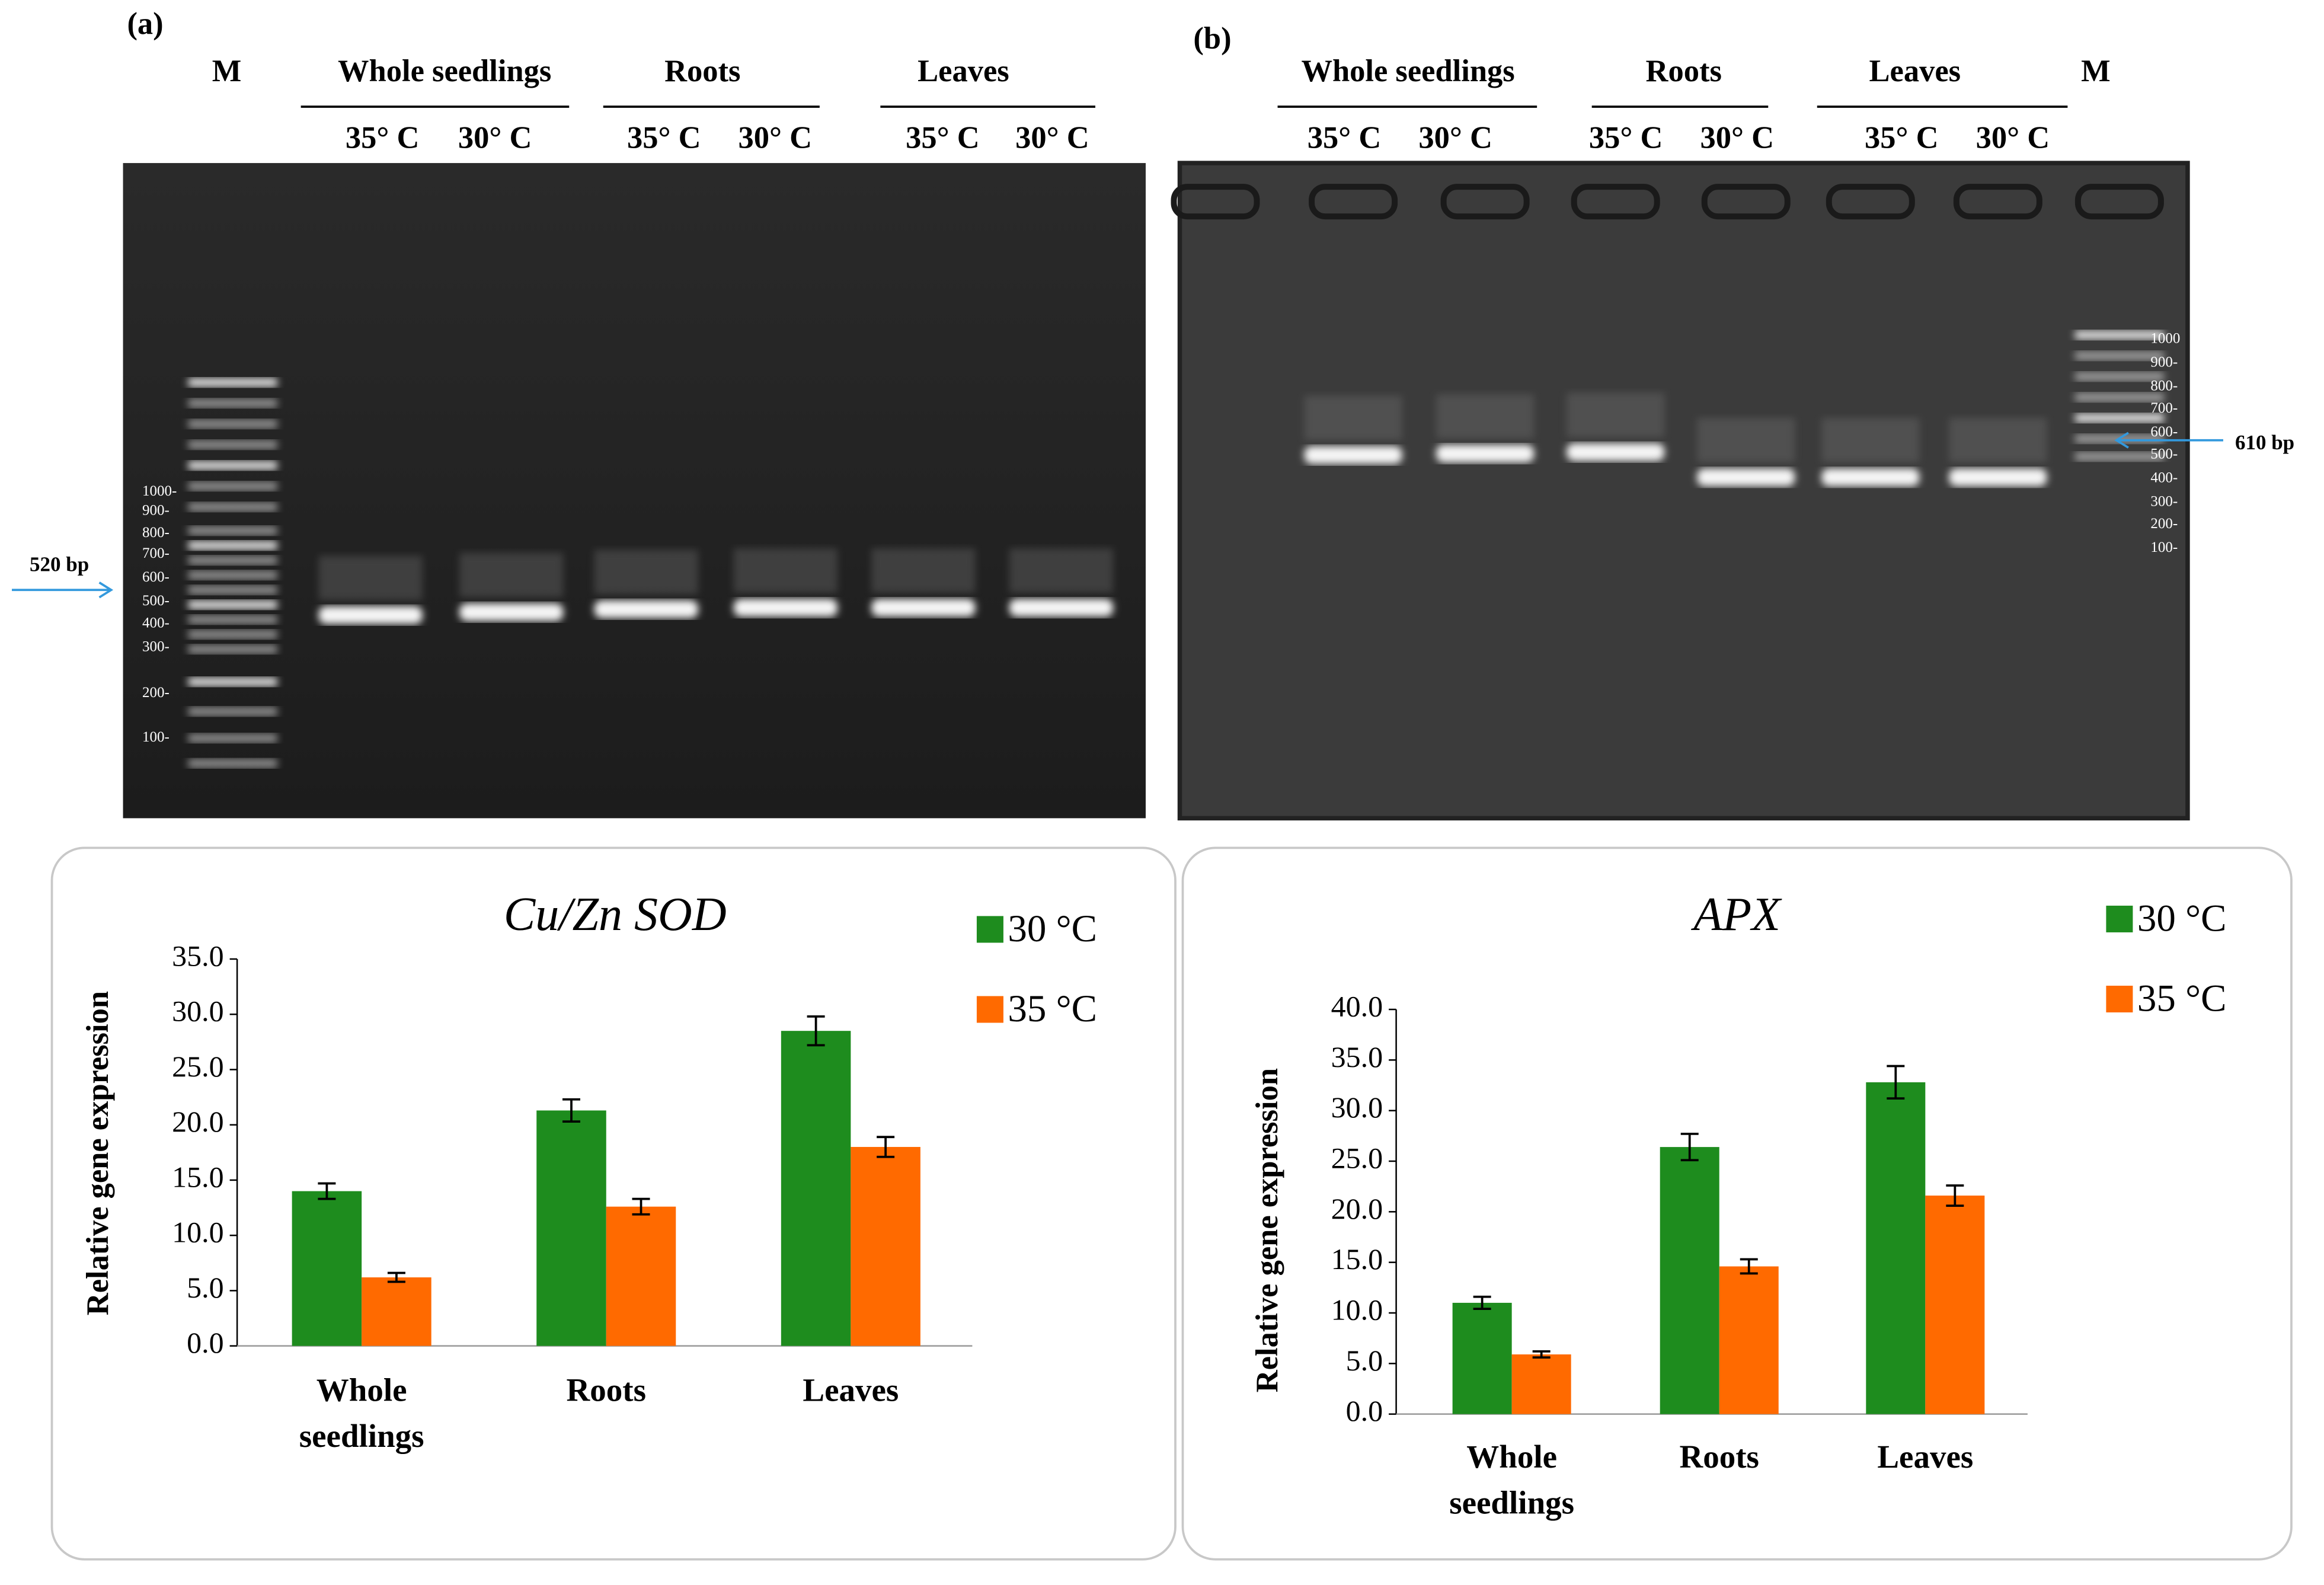  I want to click on y-tick-label: 30.0, so click(1357, 1107).